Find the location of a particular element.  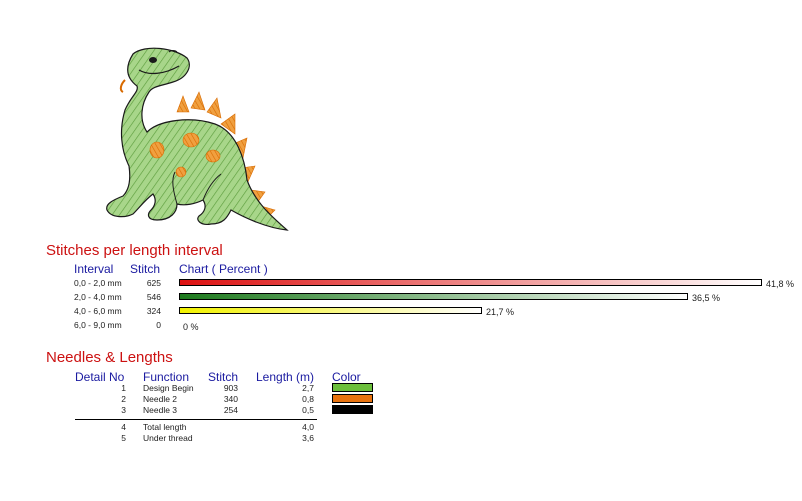

chart-header: Chart ( Percent ) is located at coordinates (223, 269).